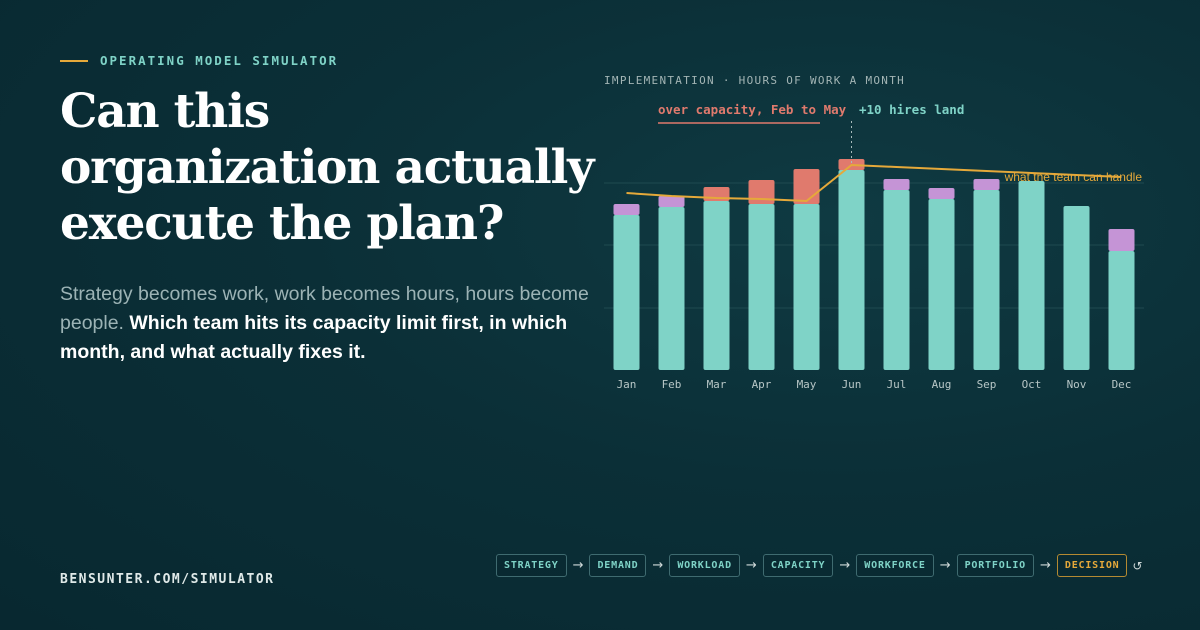 This screenshot has height=630, width=1200. I want to click on bar-extra-dec, so click(1121, 240).